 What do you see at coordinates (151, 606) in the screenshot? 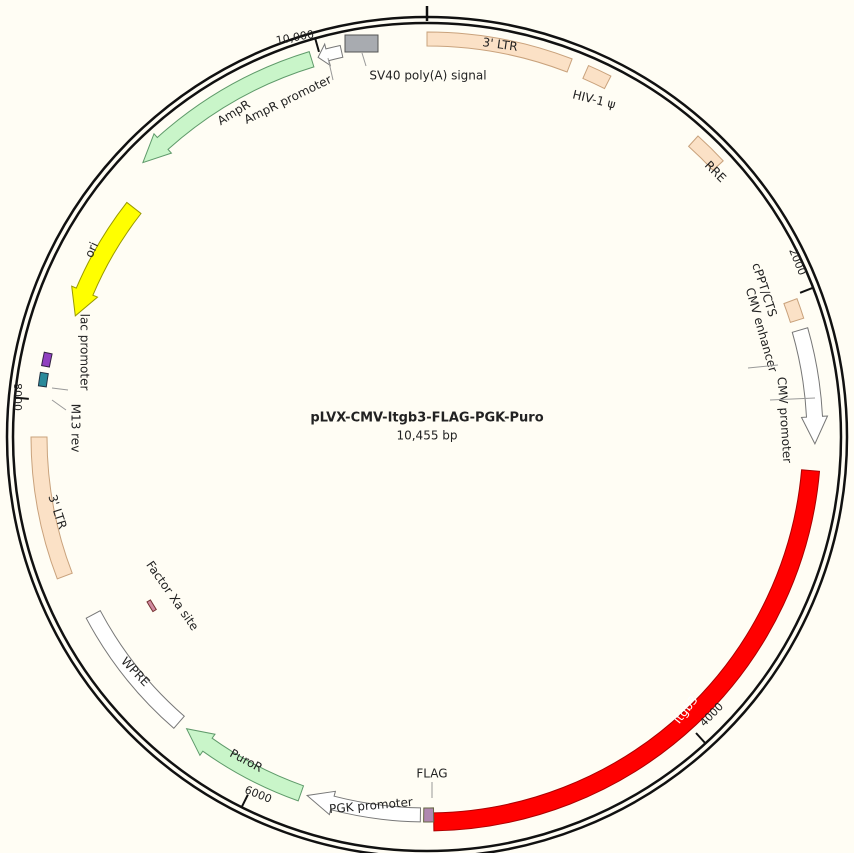
I see `factor-xa` at bounding box center [151, 606].